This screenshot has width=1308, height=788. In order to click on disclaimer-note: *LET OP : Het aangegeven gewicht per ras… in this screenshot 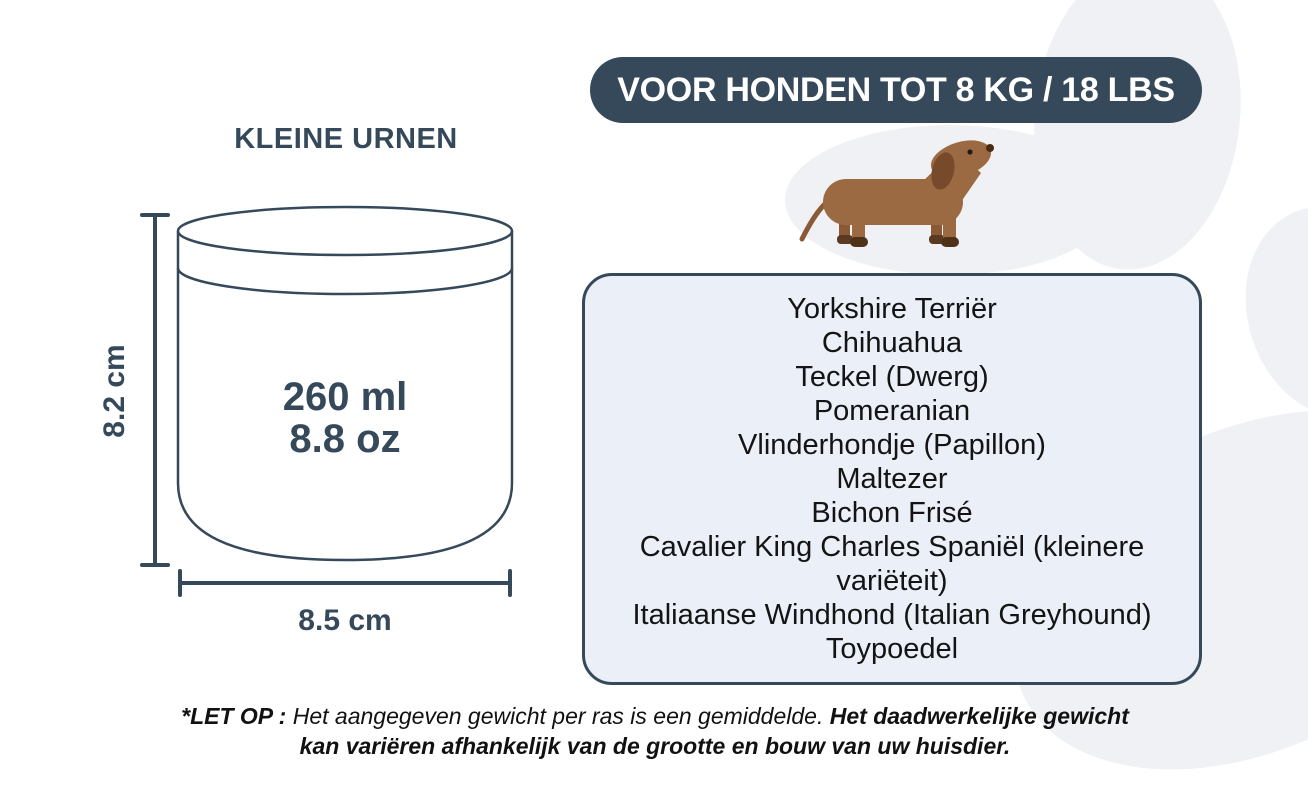, I will do `click(655, 731)`.